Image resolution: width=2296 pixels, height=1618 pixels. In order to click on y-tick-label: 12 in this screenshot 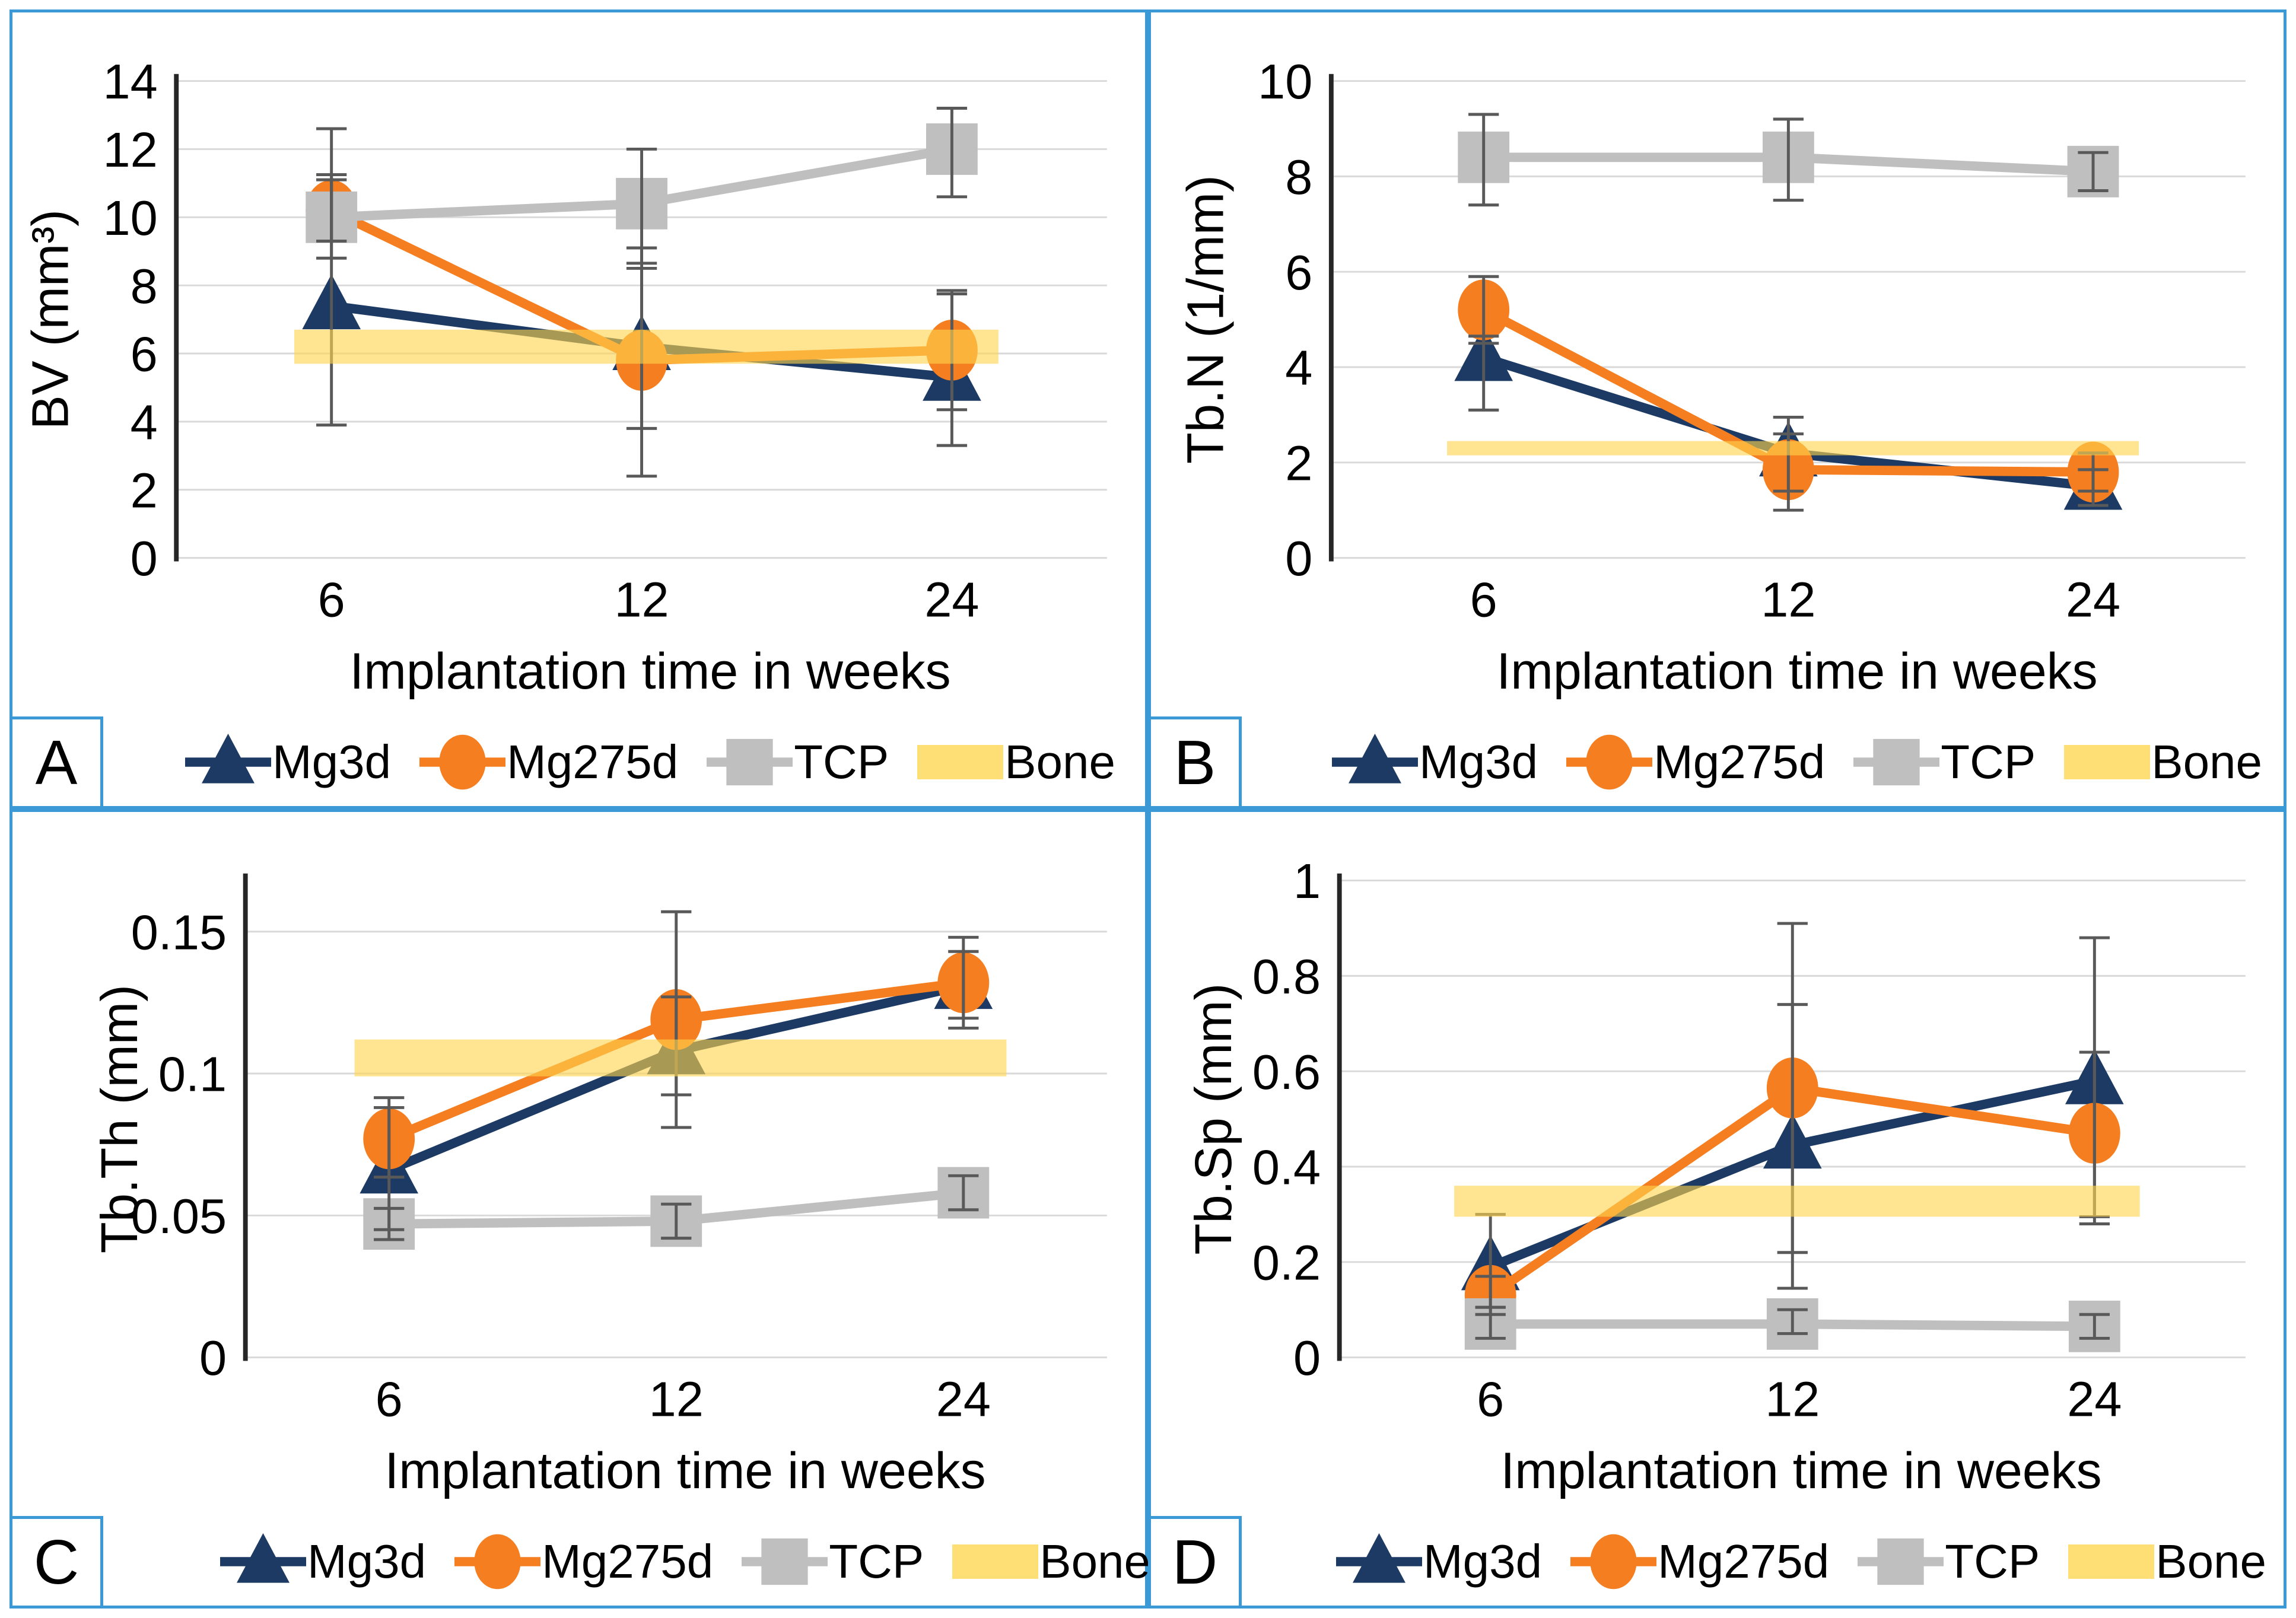, I will do `click(130, 149)`.